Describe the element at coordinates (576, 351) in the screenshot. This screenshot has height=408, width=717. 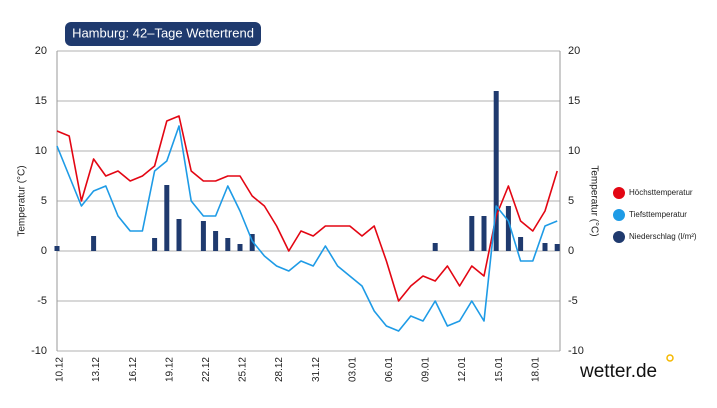
I see `y2-tick-label: -10` at that location.